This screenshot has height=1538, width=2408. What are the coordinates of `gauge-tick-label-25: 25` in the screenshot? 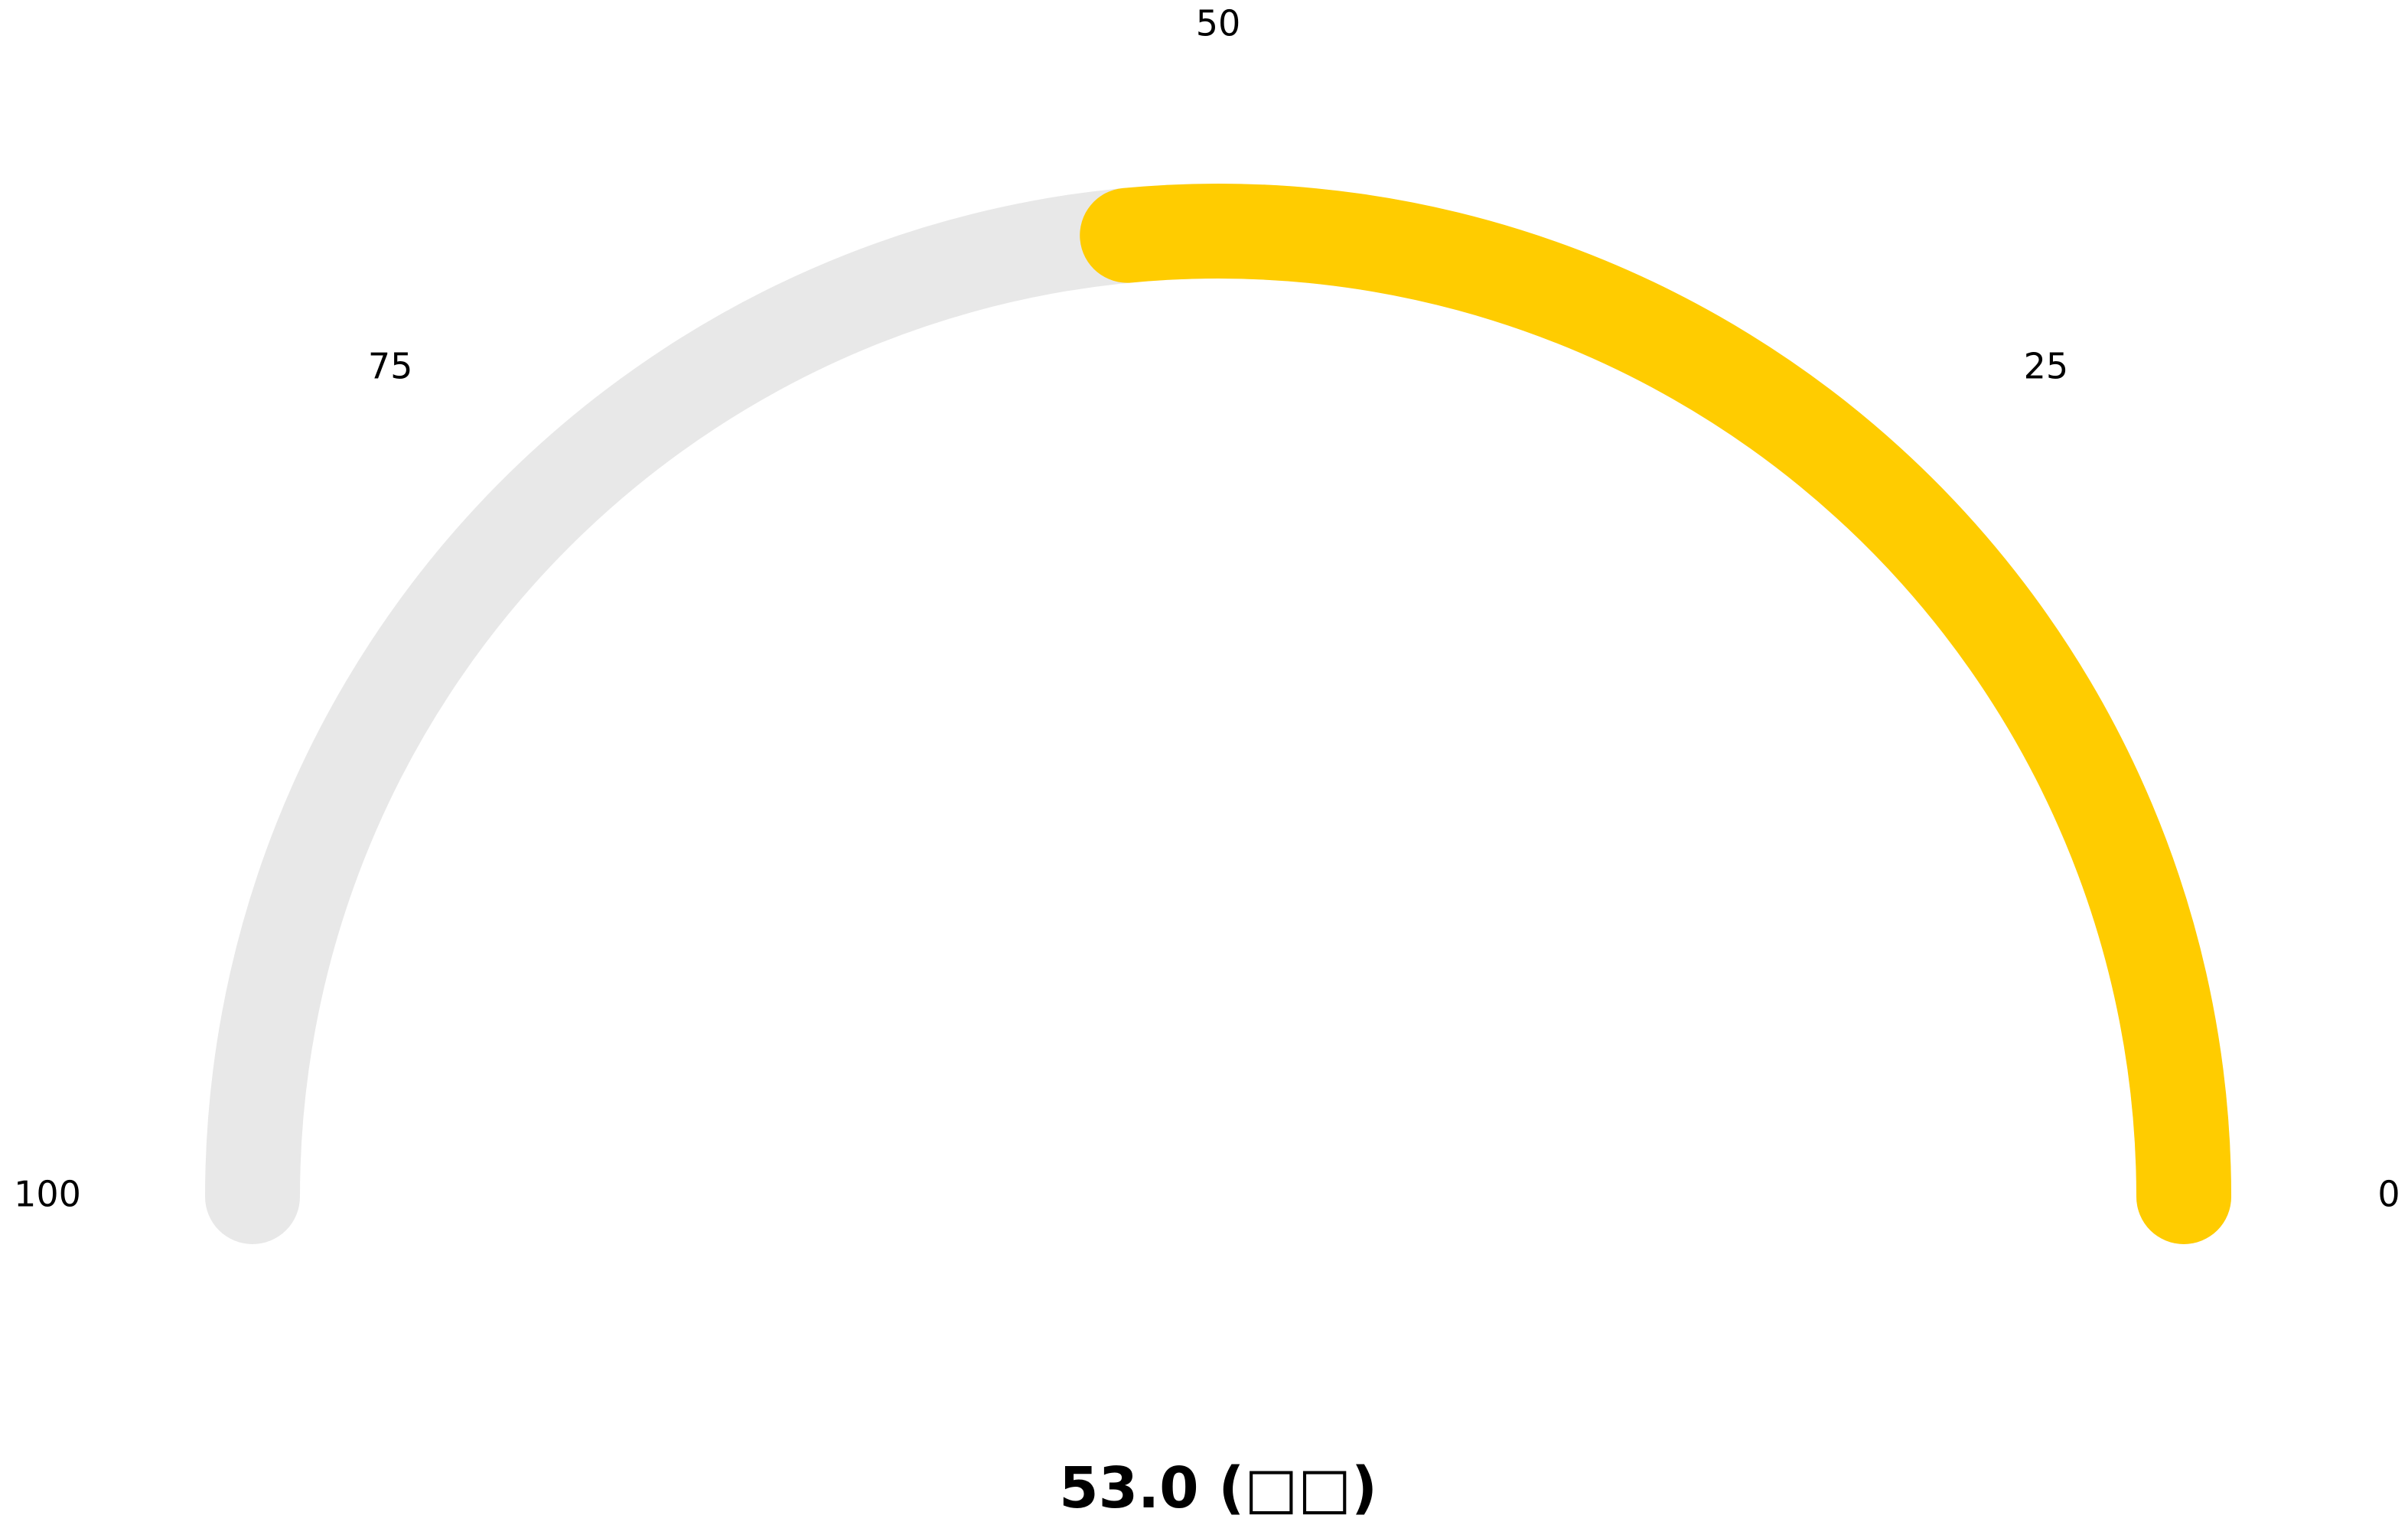 It's located at (2046, 366).